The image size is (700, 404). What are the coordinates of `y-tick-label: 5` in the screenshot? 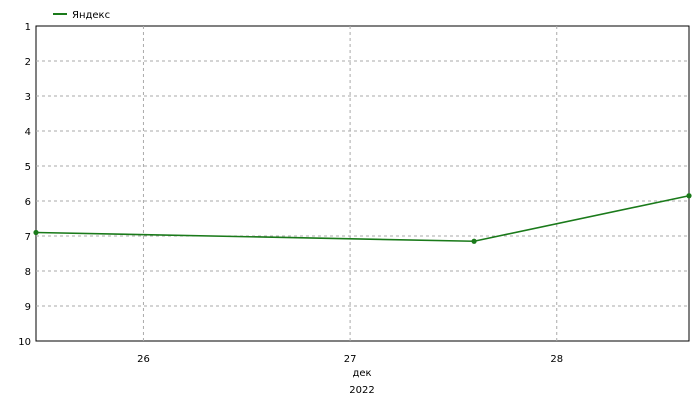 It's located at (28, 167).